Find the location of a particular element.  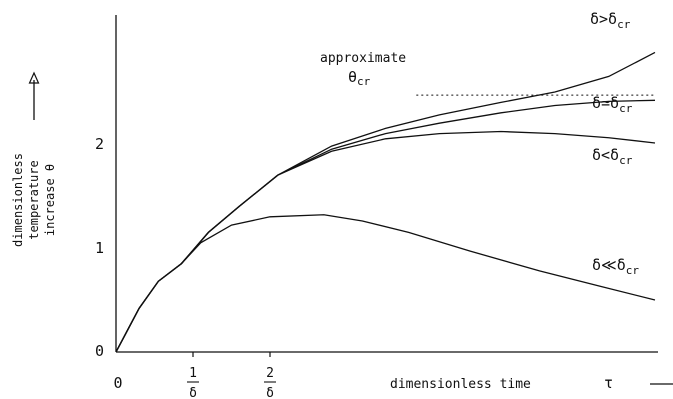

y-tick-label-2: 2 is located at coordinates (99, 144).